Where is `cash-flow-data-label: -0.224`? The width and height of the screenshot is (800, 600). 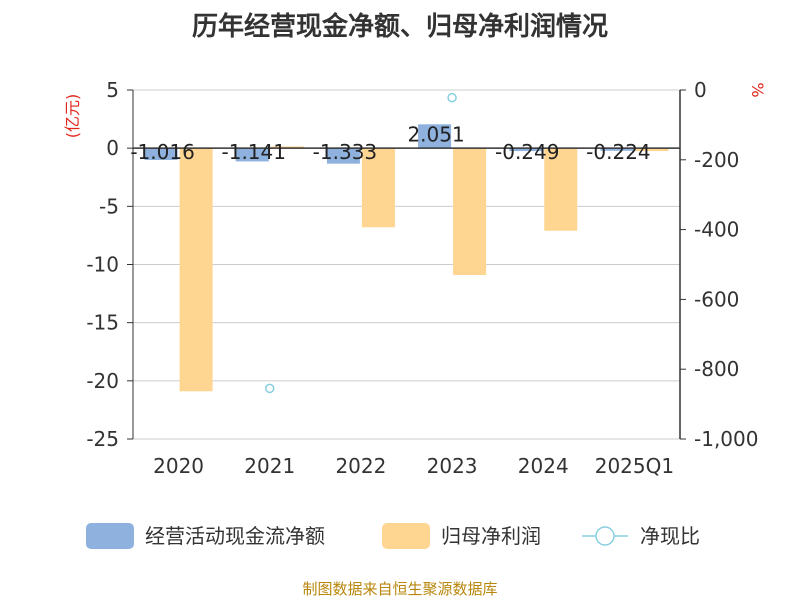
cash-flow-data-label: -0.224 is located at coordinates (618, 152).